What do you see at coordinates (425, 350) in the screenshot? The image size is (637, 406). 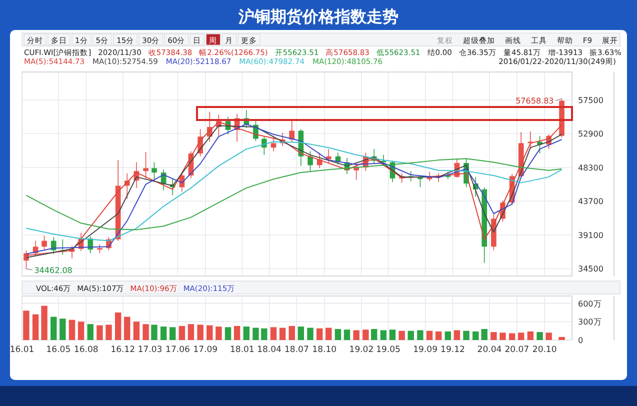 I see `x-tick-label: 19.09` at bounding box center [425, 350].